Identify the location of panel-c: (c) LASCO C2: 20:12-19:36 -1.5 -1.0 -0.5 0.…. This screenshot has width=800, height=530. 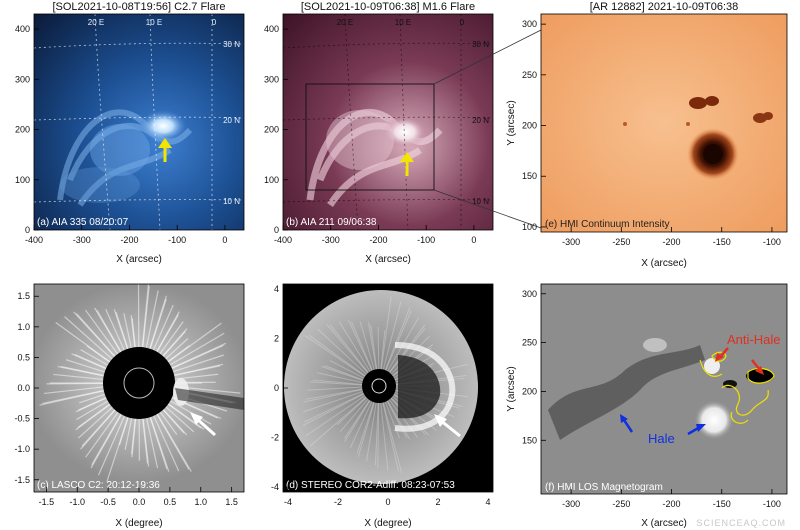
(129, 406).